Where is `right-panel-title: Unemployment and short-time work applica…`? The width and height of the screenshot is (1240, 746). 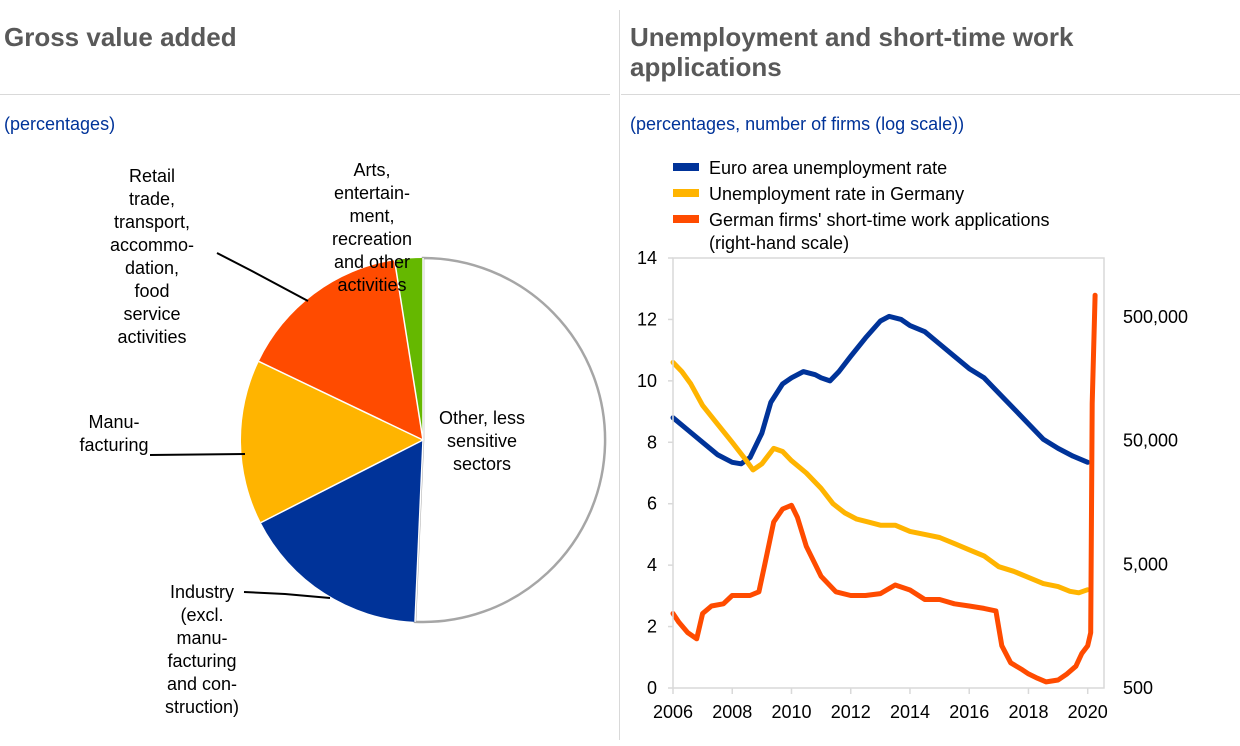
right-panel-title: Unemployment and short-time work applica… is located at coordinates (852, 52).